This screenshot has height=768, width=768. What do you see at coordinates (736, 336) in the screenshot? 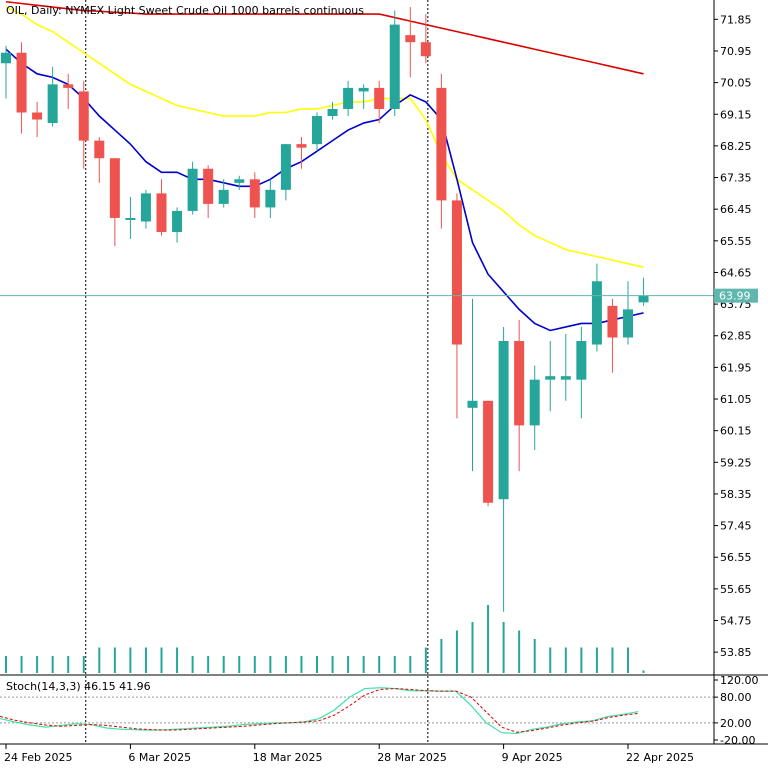
I see `y-tick-label: 62.85` at bounding box center [736, 336].